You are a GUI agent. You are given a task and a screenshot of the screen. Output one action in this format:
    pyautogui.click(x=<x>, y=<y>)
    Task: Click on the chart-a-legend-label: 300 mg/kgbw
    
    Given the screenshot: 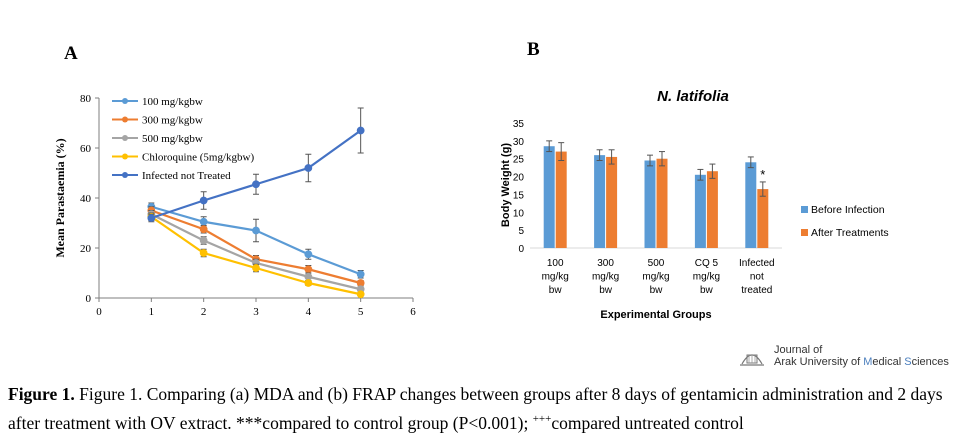 What is the action you would take?
    pyautogui.click(x=172, y=121)
    